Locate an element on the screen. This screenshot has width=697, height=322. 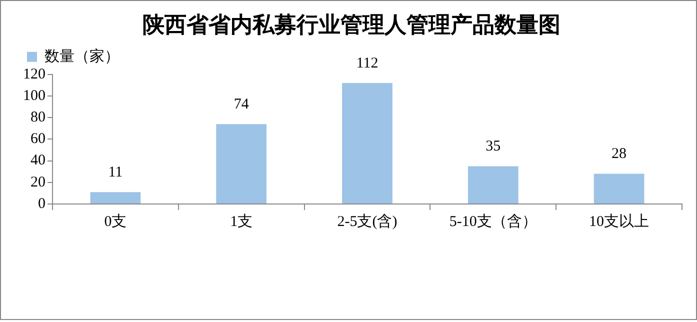
data-label: 11 is located at coordinates (115, 172).